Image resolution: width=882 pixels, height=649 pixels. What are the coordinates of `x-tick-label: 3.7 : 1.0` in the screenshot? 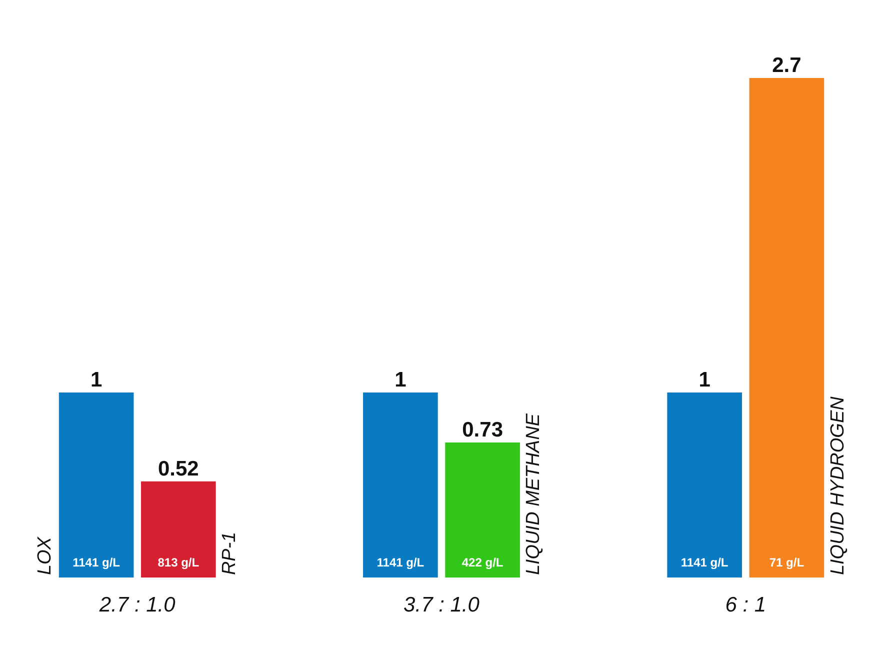 It's located at (442, 605).